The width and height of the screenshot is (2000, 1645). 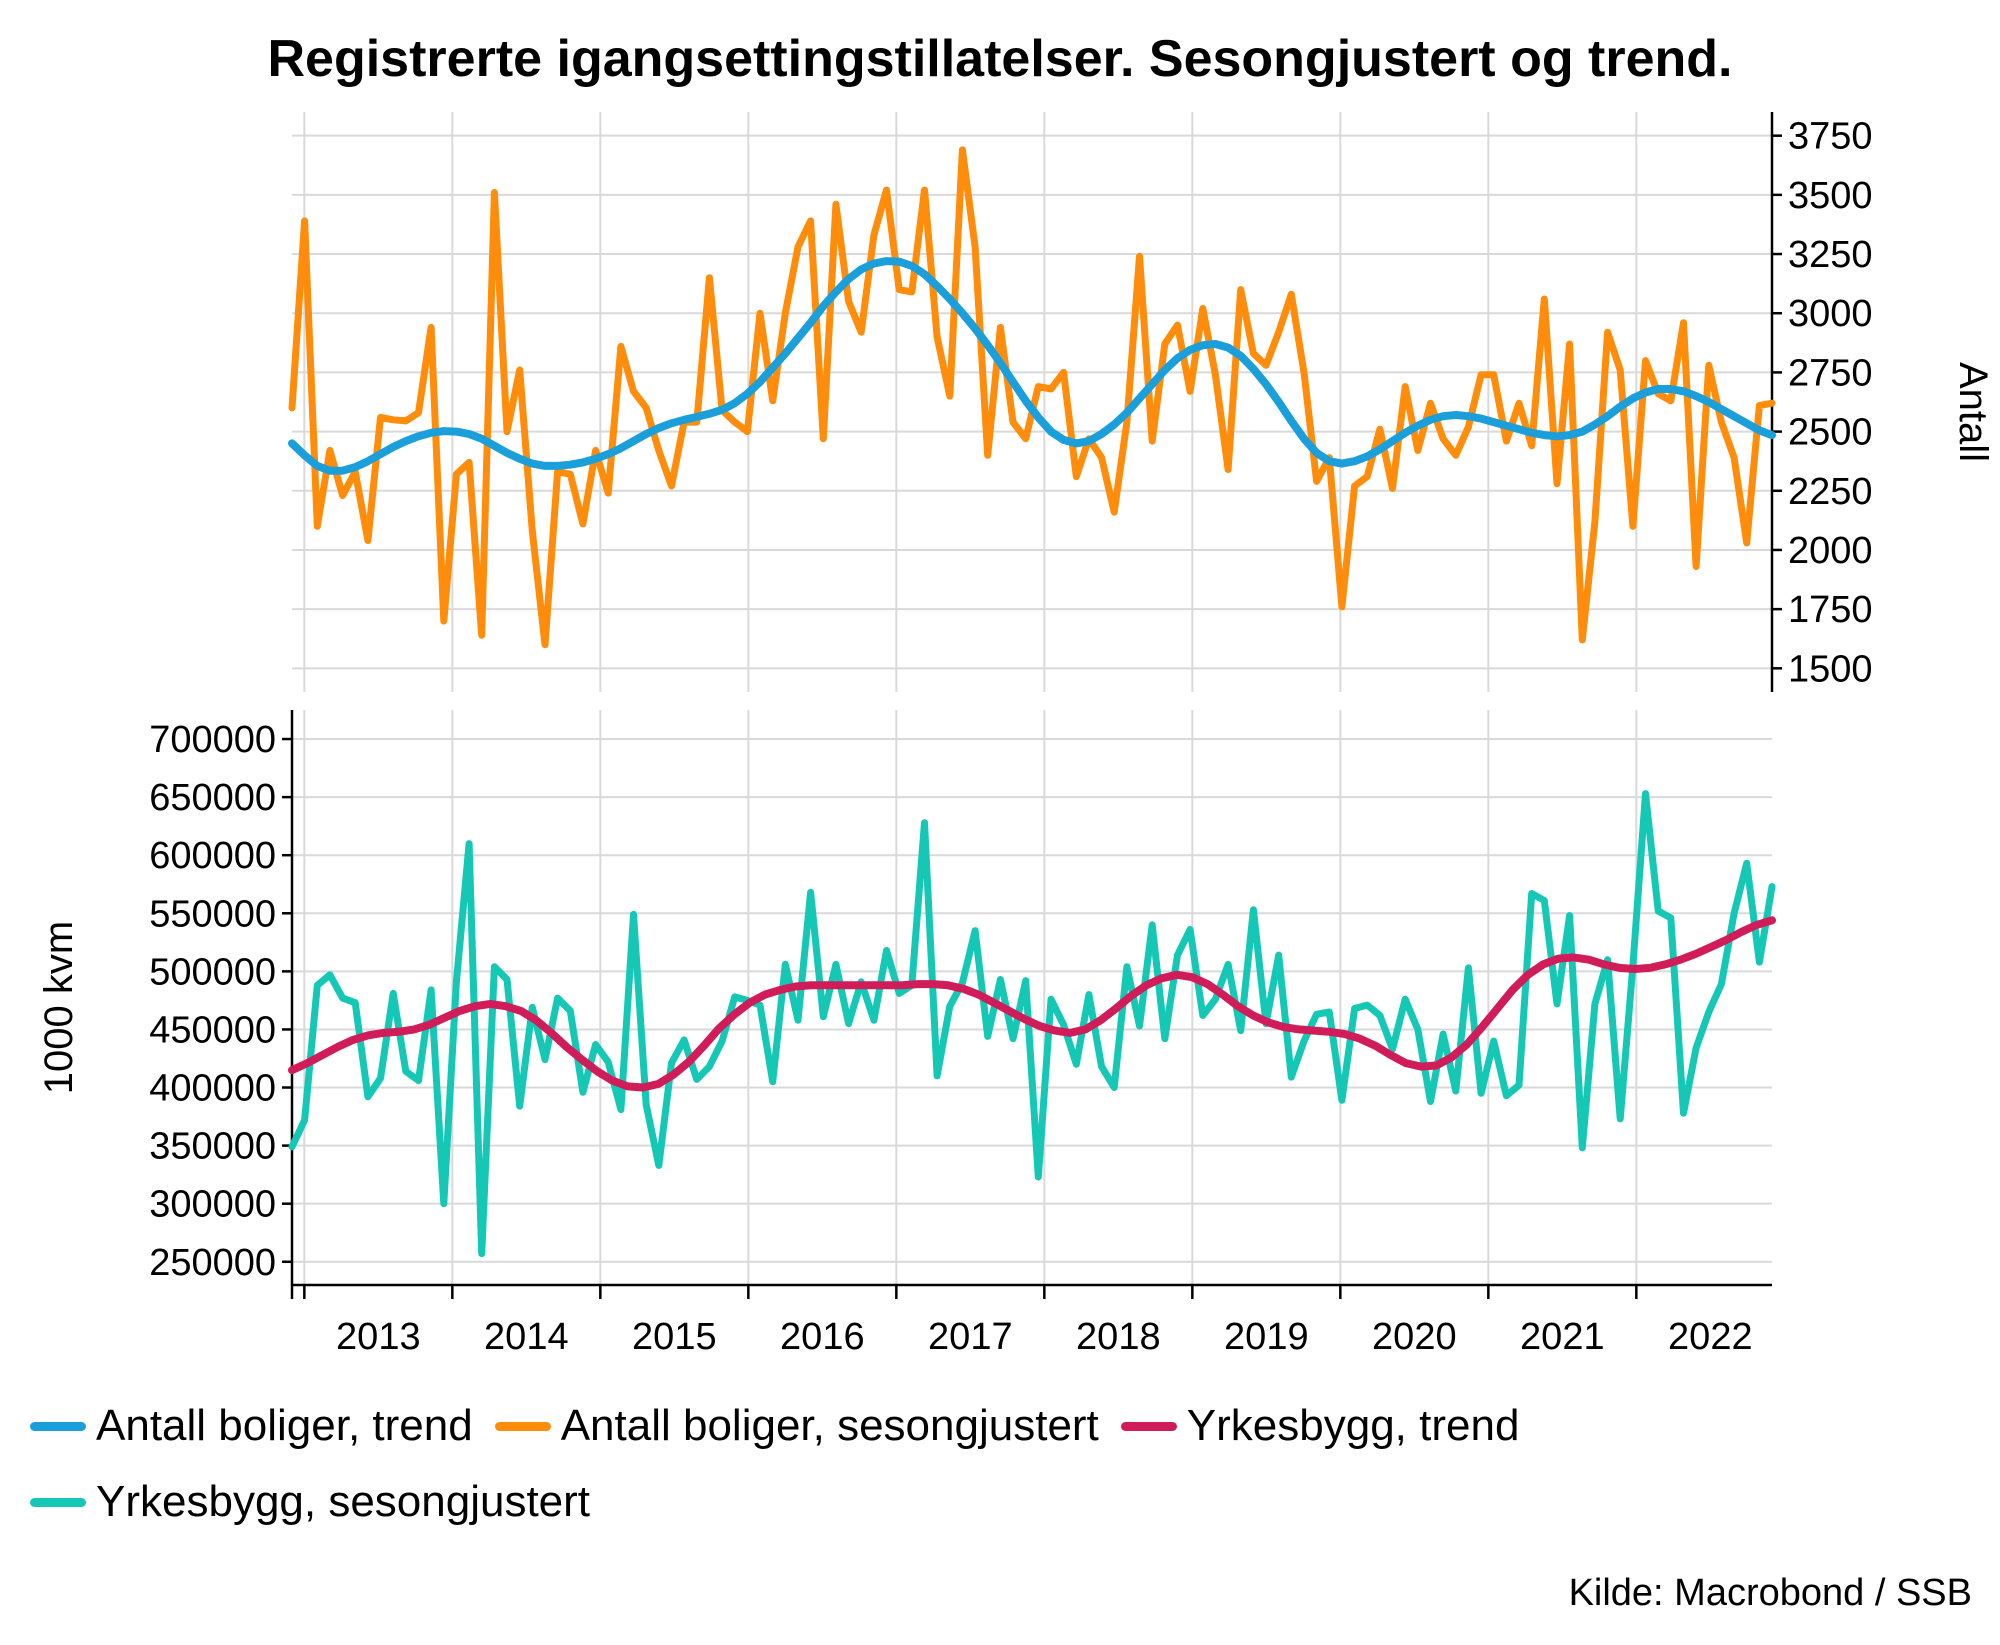 I want to click on legend-label: Antall boliger, trend, so click(x=284, y=1425).